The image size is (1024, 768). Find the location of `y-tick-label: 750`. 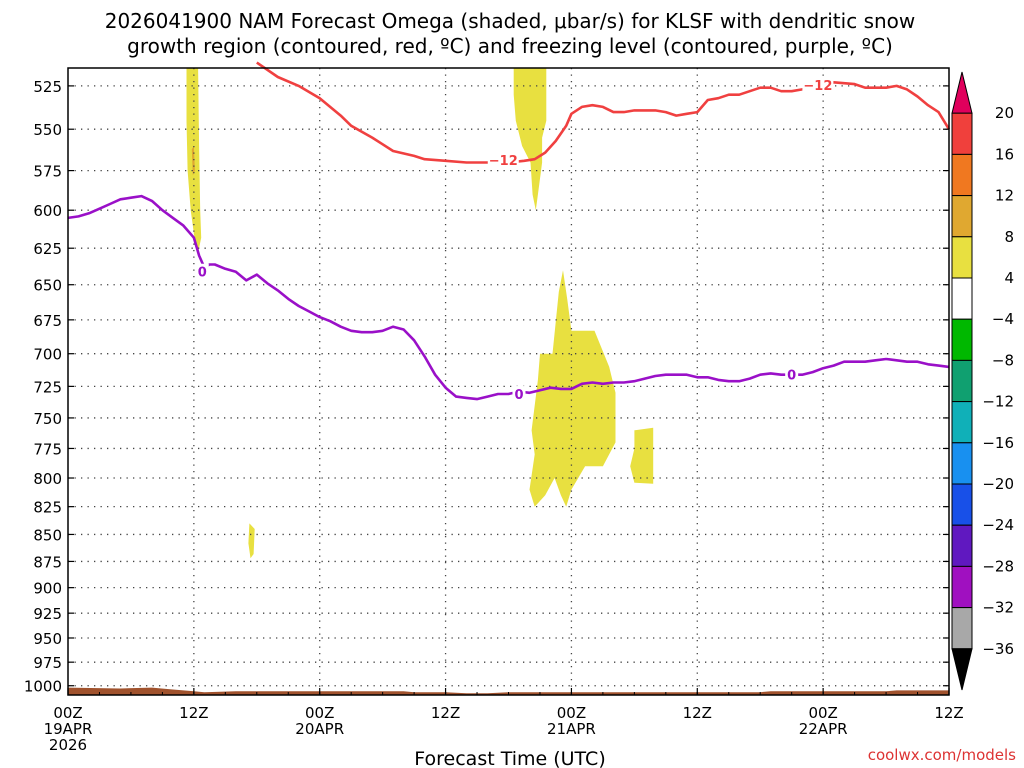

y-tick-label: 750 is located at coordinates (47, 419).